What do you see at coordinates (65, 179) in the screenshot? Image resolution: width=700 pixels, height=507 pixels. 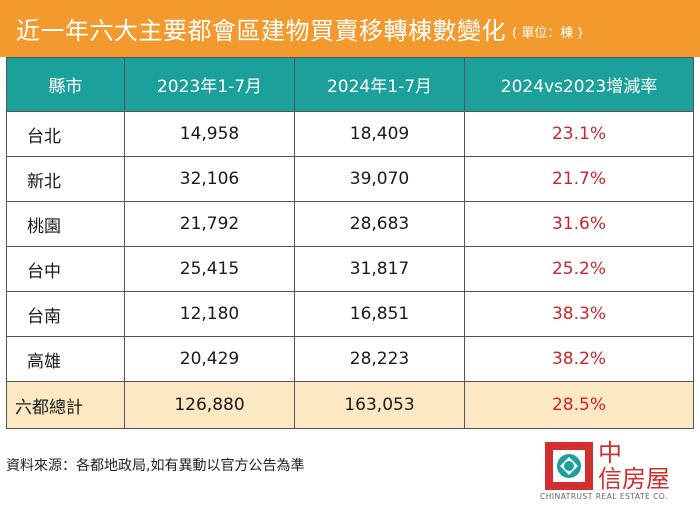 I see `city-cell: 新北` at bounding box center [65, 179].